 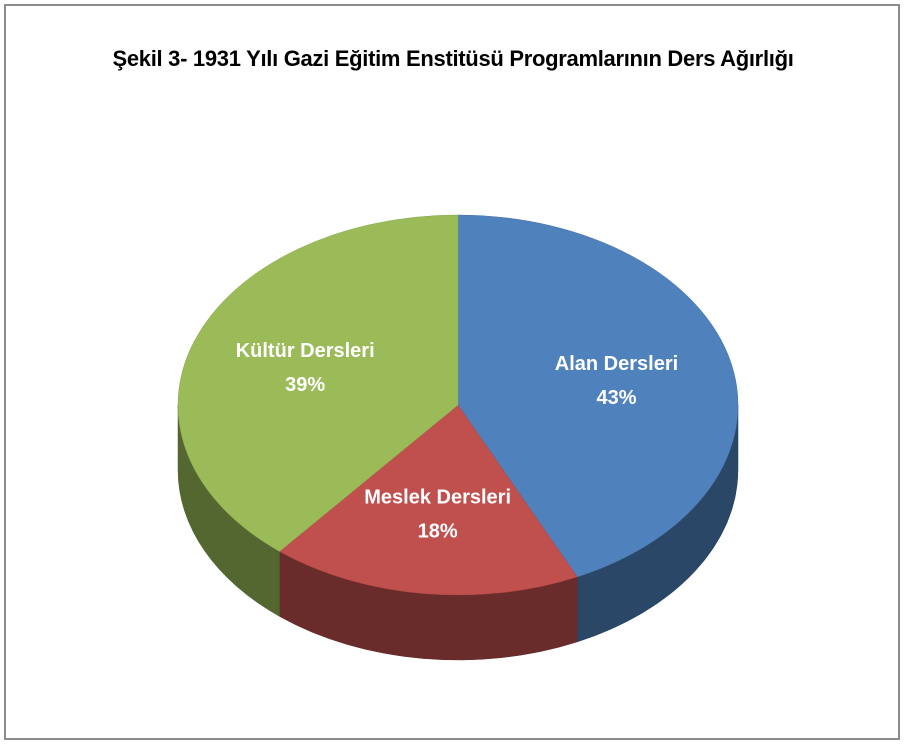 I want to click on slice-label: Kültür Dersleri, so click(x=305, y=351).